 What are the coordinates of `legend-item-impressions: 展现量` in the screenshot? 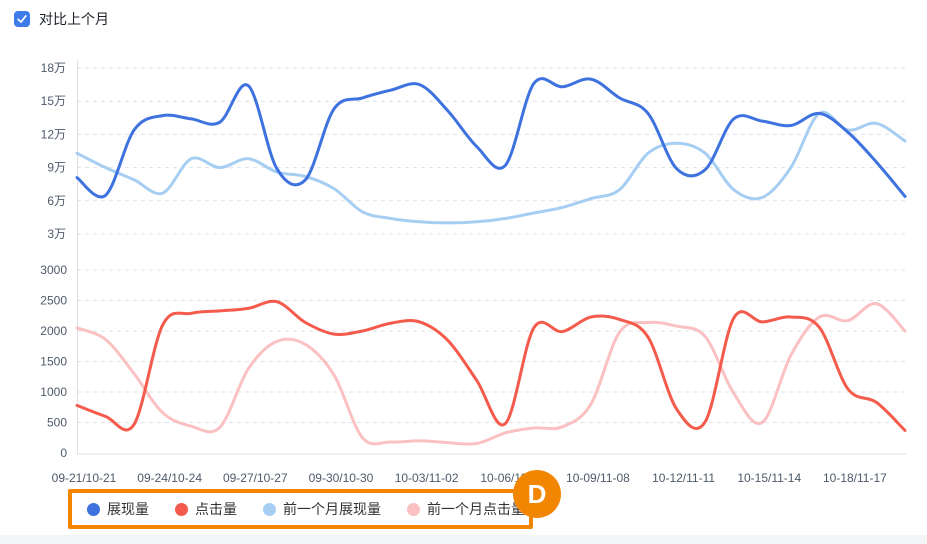 It's located at (118, 509).